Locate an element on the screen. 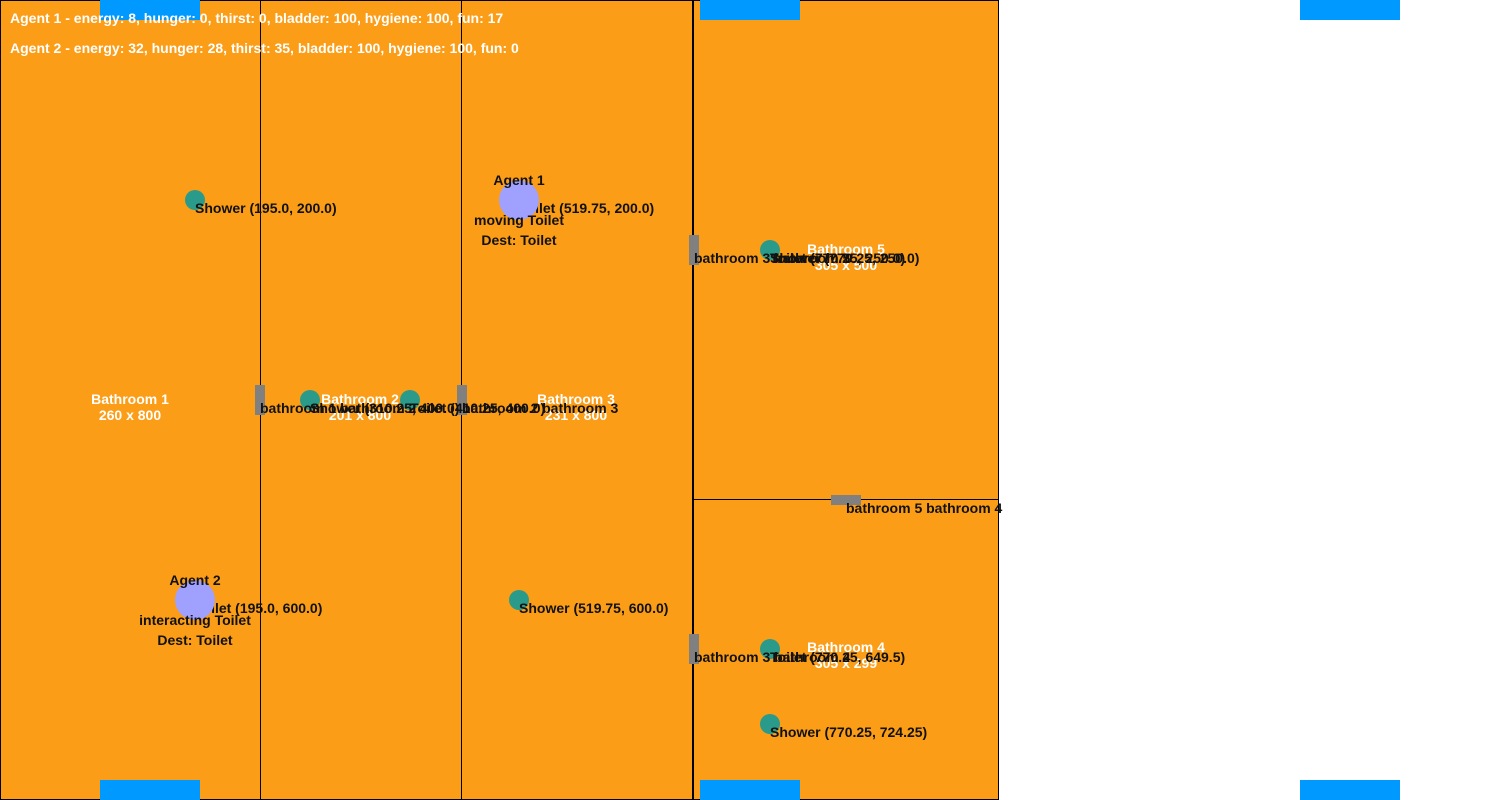 The image size is (1500, 800). object-label-toilet: Toilet (770.25, 250.0) is located at coordinates (838, 258).